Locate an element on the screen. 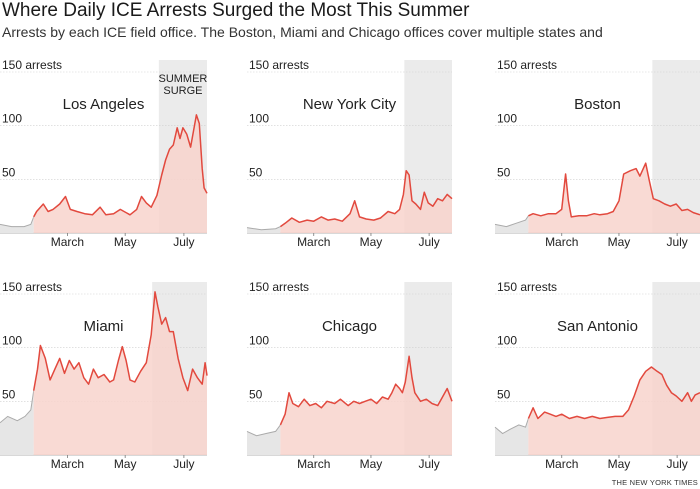 The height and width of the screenshot is (489, 700). panel-title: Boston is located at coordinates (597, 104).